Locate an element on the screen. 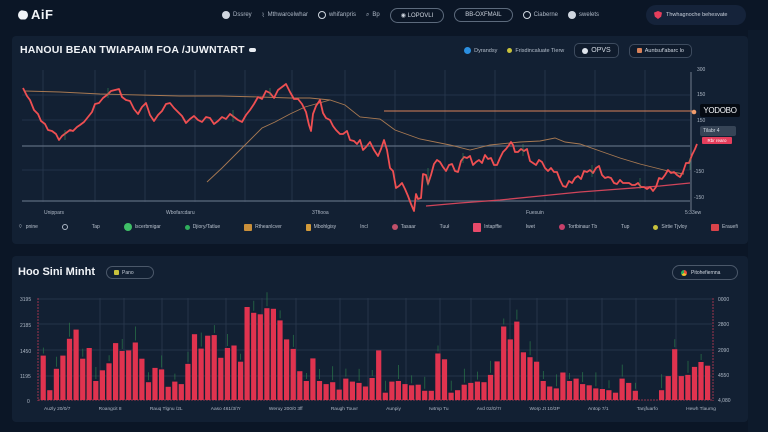  nav-item-2: whifanpris is located at coordinates (336, 15).